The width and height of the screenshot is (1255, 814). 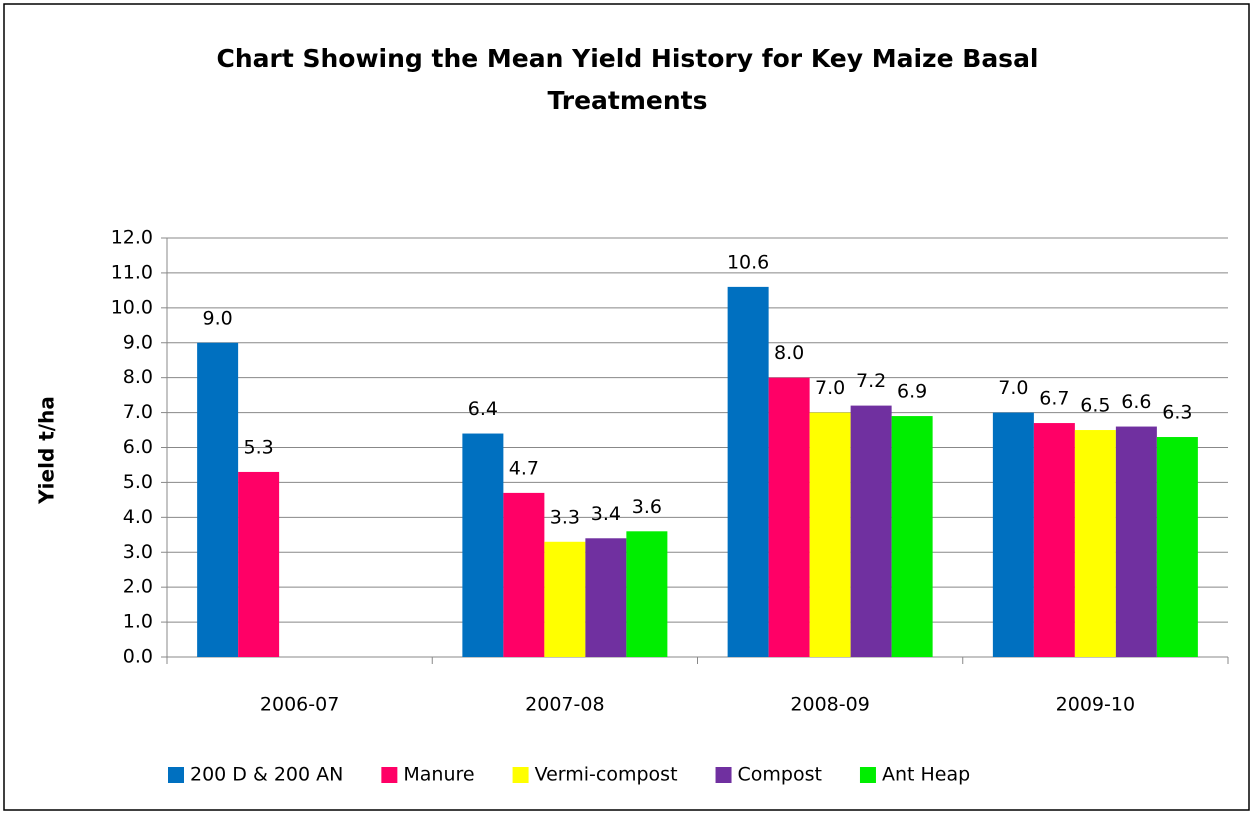 I want to click on y-axis-label: Yield t/ha, so click(x=47, y=450).